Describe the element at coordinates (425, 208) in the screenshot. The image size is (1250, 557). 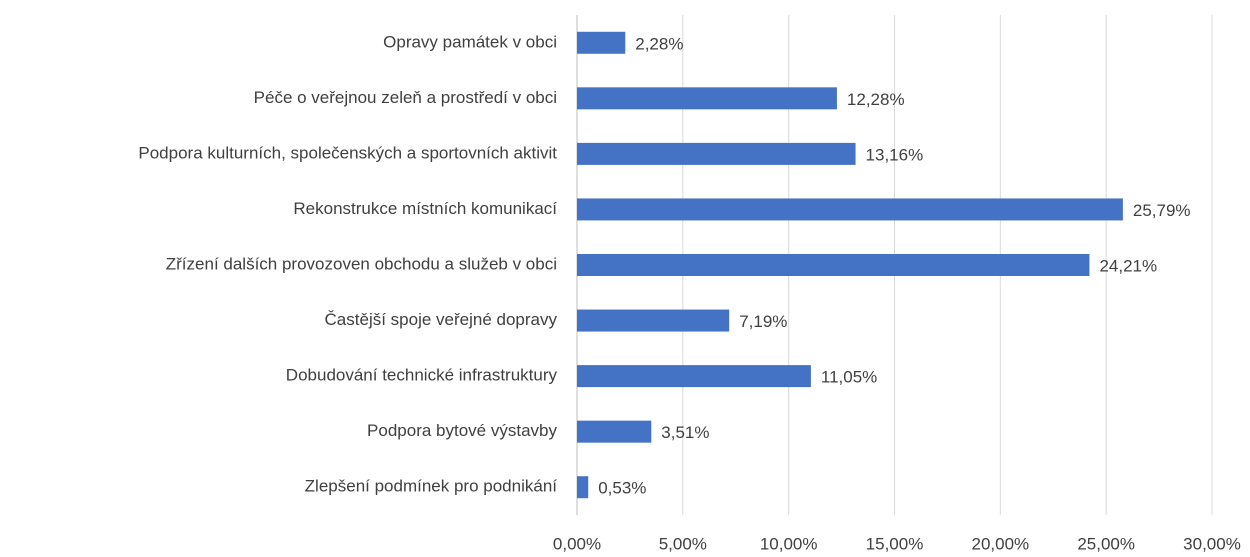
I see `y-tick-label: Rekonstrukce místních komunikací` at that location.